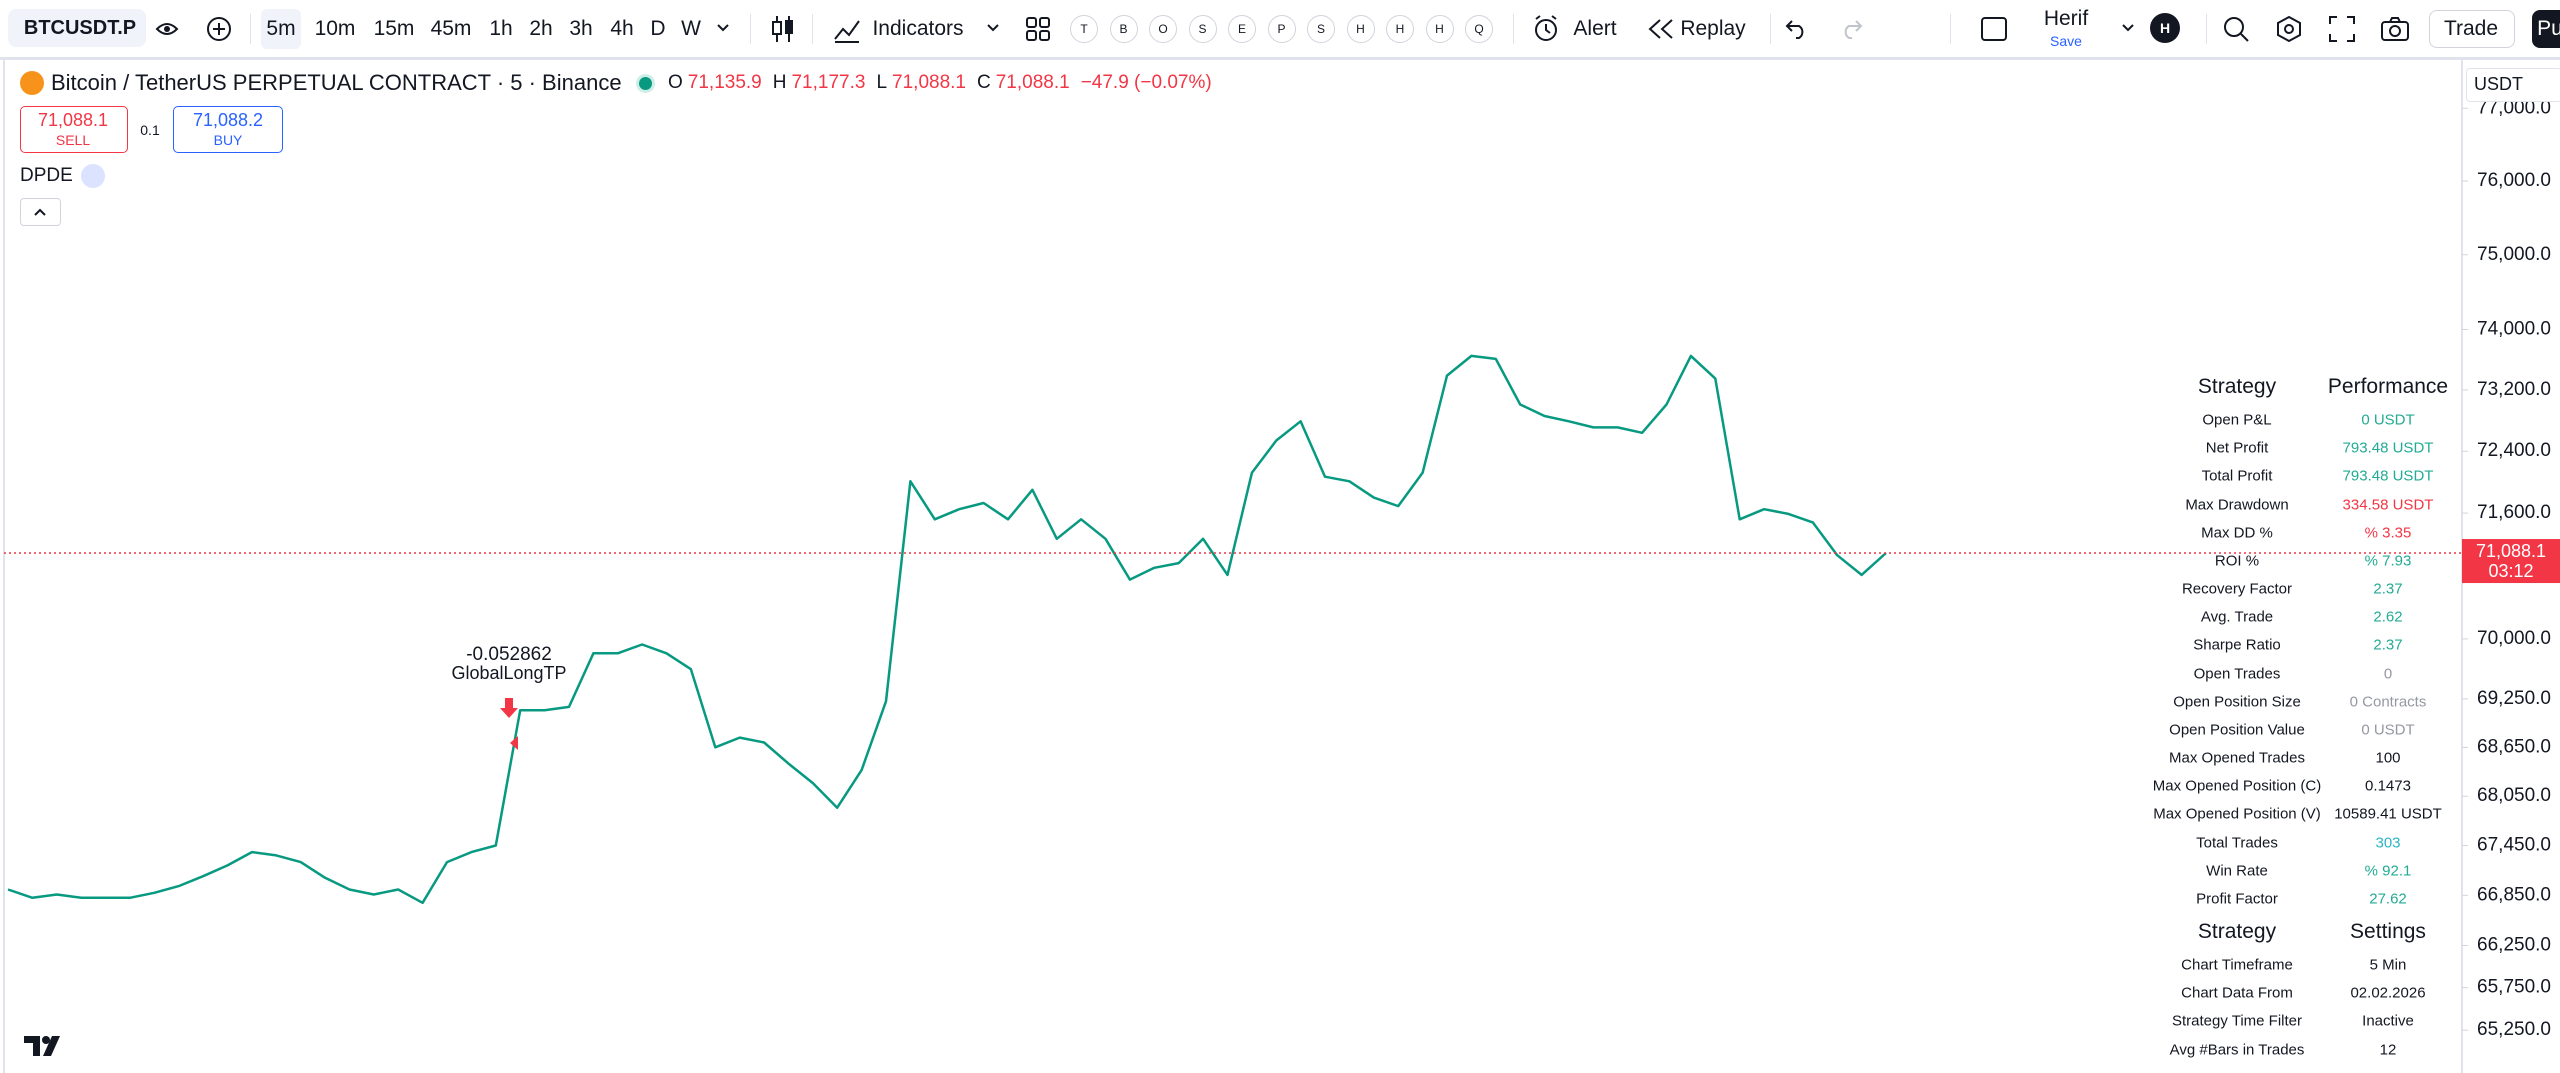 The image size is (2560, 1073). Describe the element at coordinates (2388, 1021) in the screenshot. I see `table-value: Inactive` at that location.